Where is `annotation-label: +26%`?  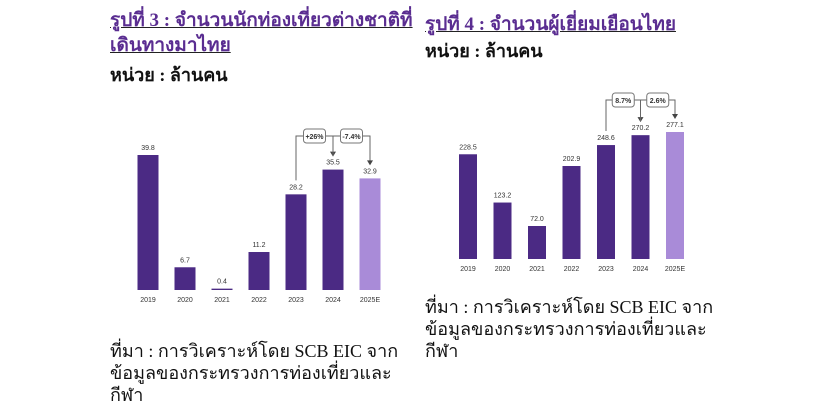
annotation-label: +26% is located at coordinates (314, 137).